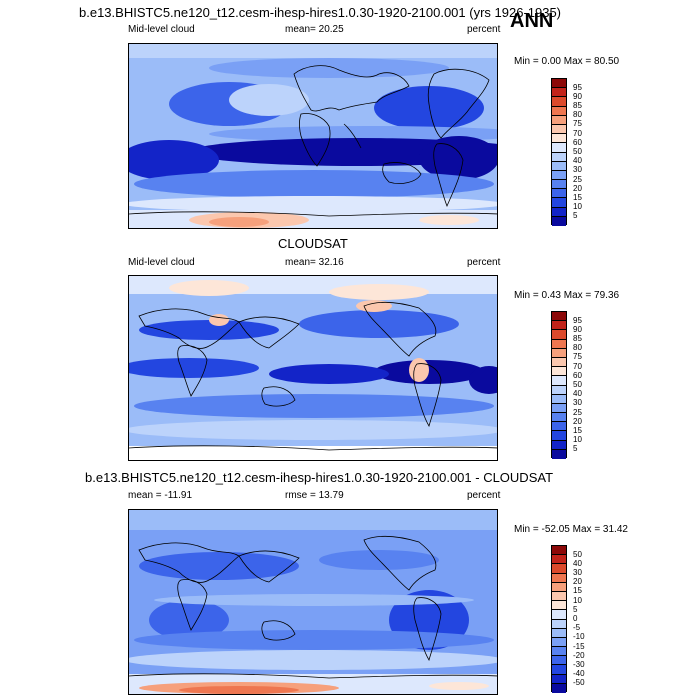 The width and height of the screenshot is (700, 700). Describe the element at coordinates (161, 262) in the screenshot. I see `panel2-variable-label: Mid-level cloud` at that location.